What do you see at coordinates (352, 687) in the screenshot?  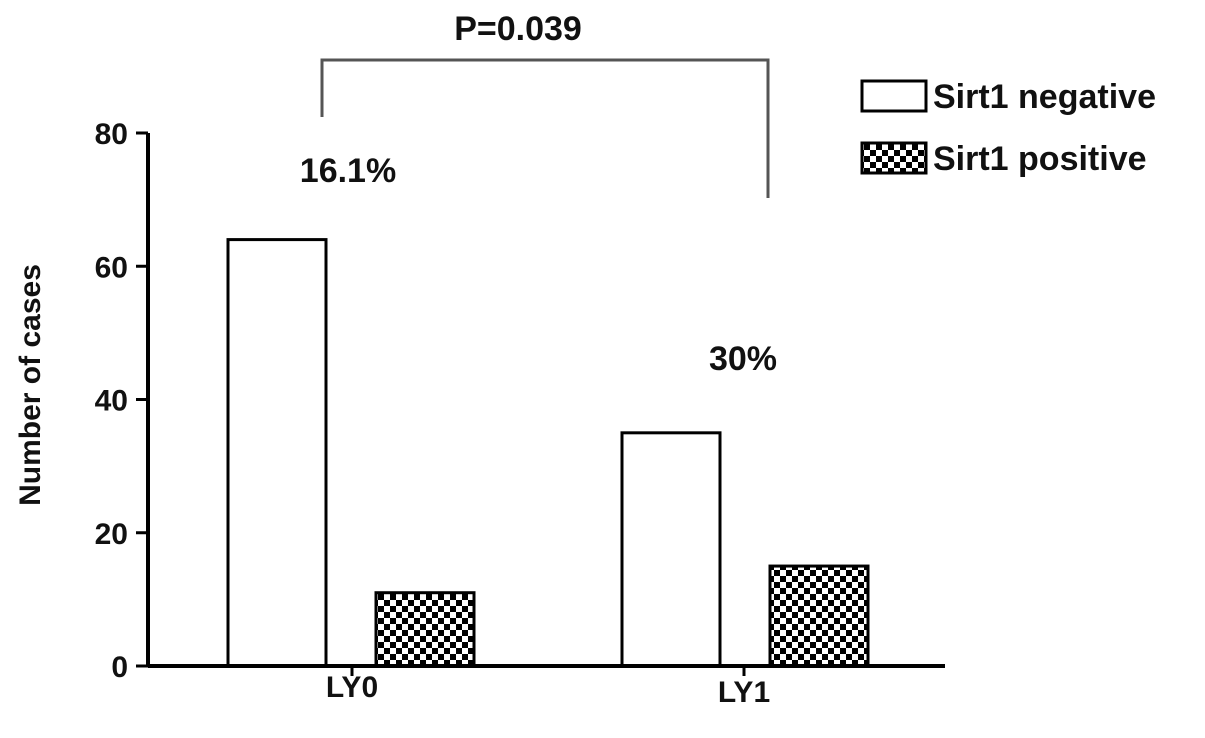 I see `x-category-label-ly0: LY0` at bounding box center [352, 687].